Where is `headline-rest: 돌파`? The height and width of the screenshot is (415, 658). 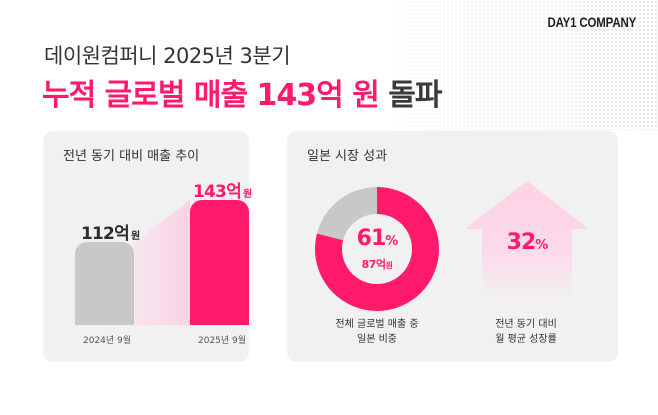 headline-rest: 돌파 is located at coordinates (415, 95).